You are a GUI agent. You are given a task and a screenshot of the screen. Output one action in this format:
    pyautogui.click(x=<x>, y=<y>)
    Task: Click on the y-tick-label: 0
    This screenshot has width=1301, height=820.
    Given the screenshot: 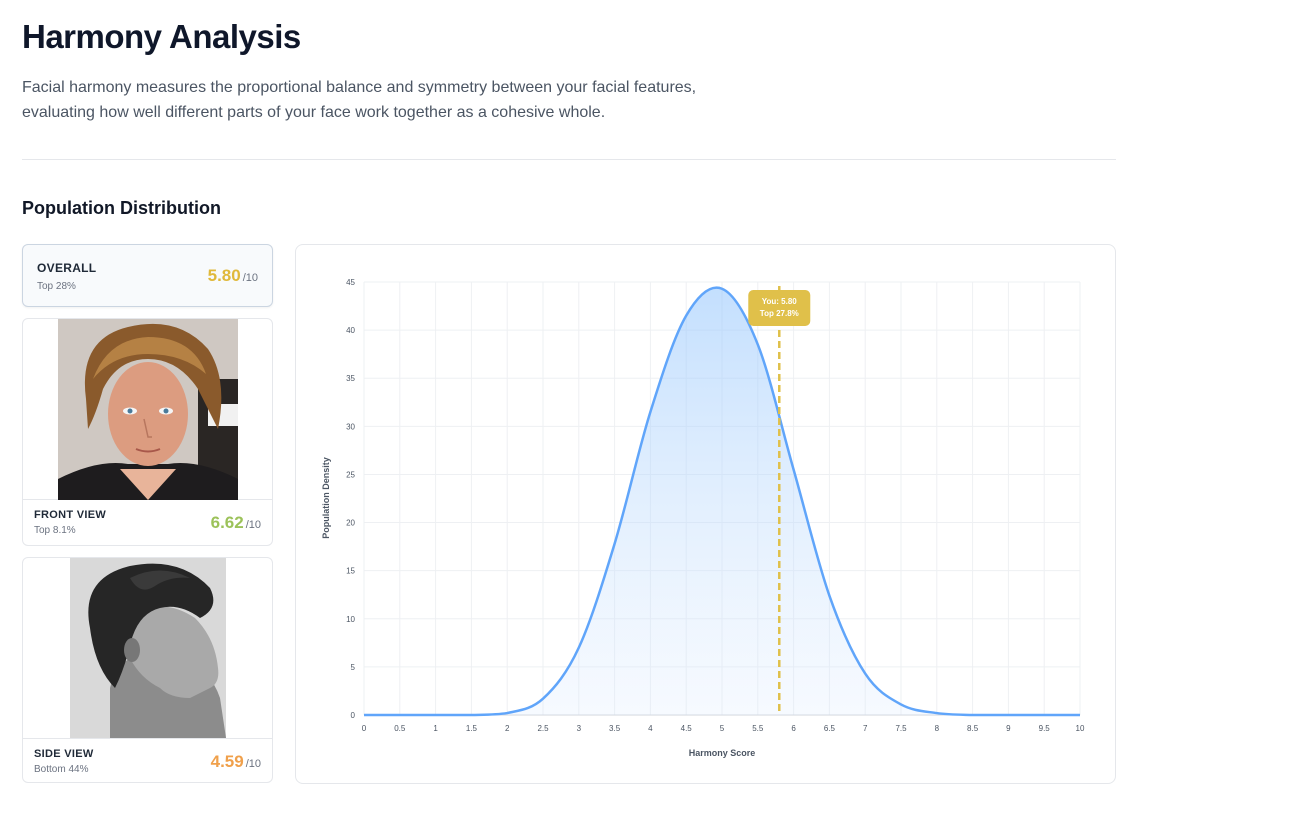 What is the action you would take?
    pyautogui.click(x=353, y=715)
    